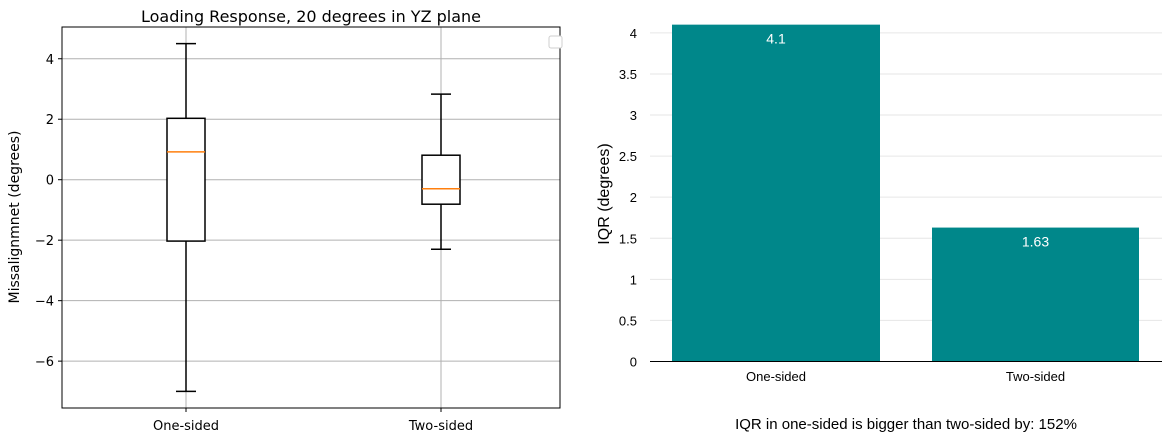  Describe the element at coordinates (633, 115) in the screenshot. I see `bar-y-tick-label: 3` at that location.